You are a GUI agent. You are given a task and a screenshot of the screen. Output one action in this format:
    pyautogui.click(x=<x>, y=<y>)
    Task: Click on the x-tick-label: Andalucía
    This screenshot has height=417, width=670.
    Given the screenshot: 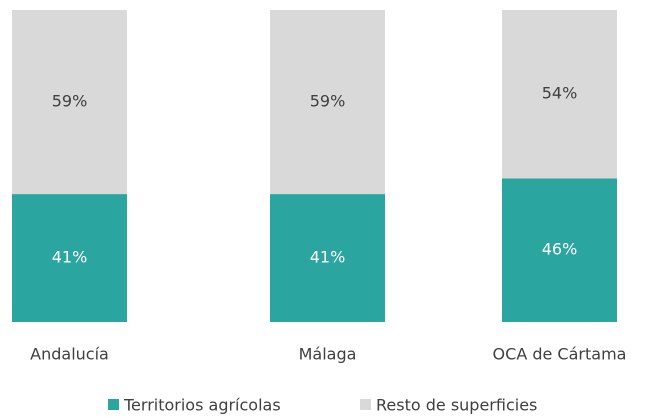 What is the action you would take?
    pyautogui.click(x=69, y=354)
    